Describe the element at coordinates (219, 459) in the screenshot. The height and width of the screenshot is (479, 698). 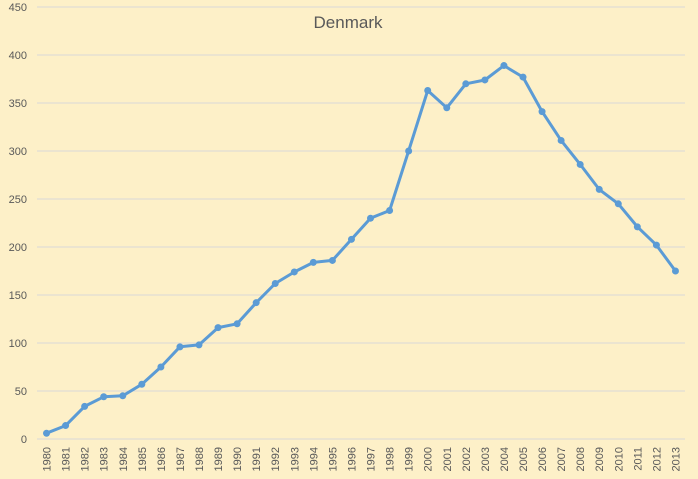
I see `x-tick-label: 1989` at that location.